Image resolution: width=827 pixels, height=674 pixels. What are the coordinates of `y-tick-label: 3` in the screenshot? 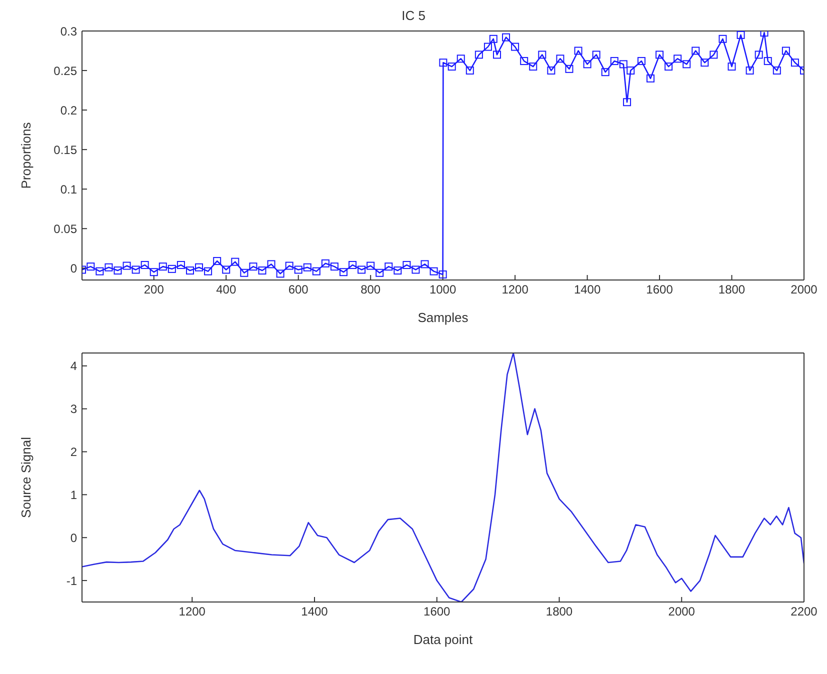 It's located at (74, 409).